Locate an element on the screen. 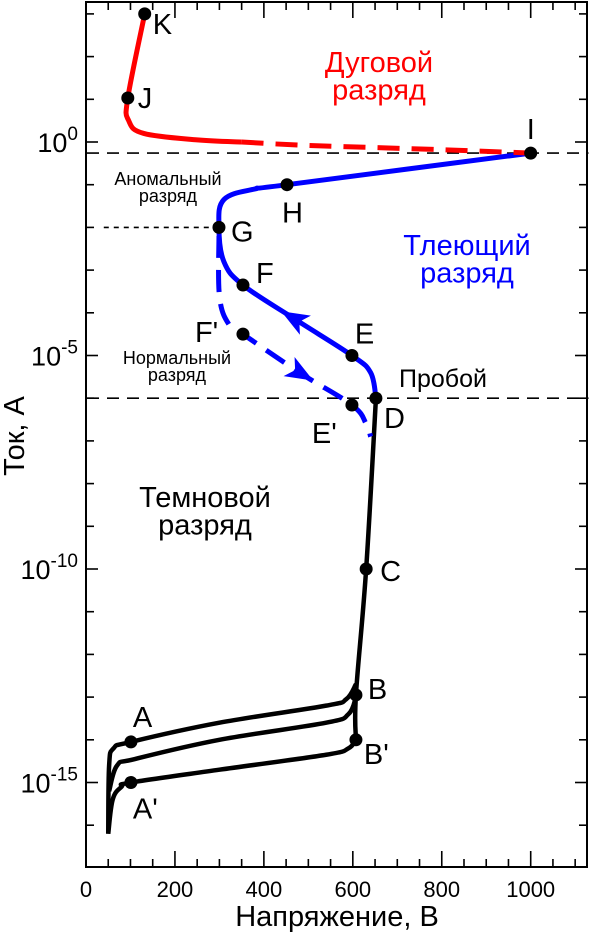 The image size is (600, 937). x-axis-label: Напряжение, В is located at coordinates (337, 917).